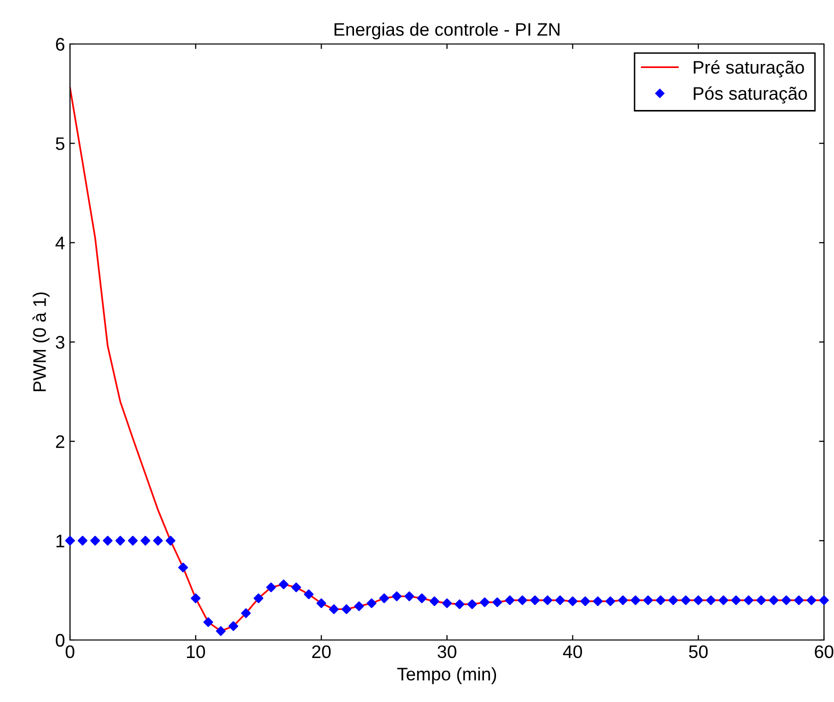  What do you see at coordinates (60, 243) in the screenshot?
I see `y-tick-label: 4` at bounding box center [60, 243].